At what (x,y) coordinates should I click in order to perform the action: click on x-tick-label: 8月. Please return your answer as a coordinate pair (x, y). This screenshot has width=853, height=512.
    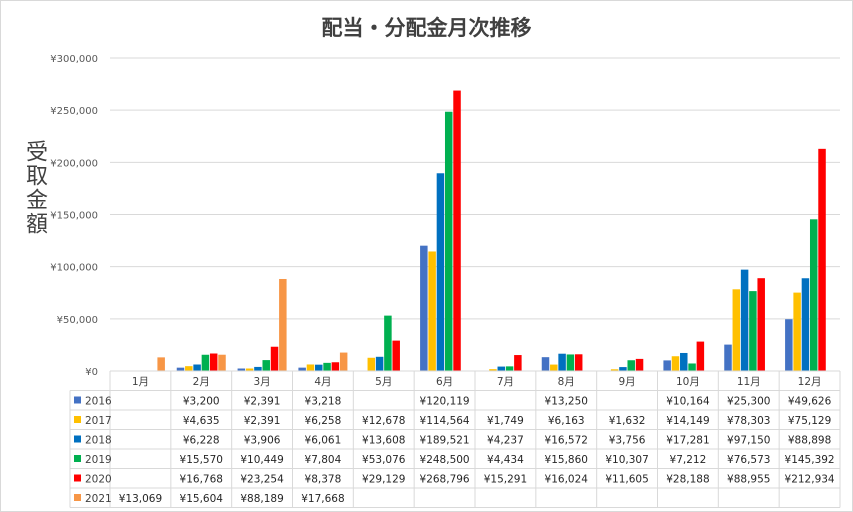
    Looking at the image, I should click on (566, 382).